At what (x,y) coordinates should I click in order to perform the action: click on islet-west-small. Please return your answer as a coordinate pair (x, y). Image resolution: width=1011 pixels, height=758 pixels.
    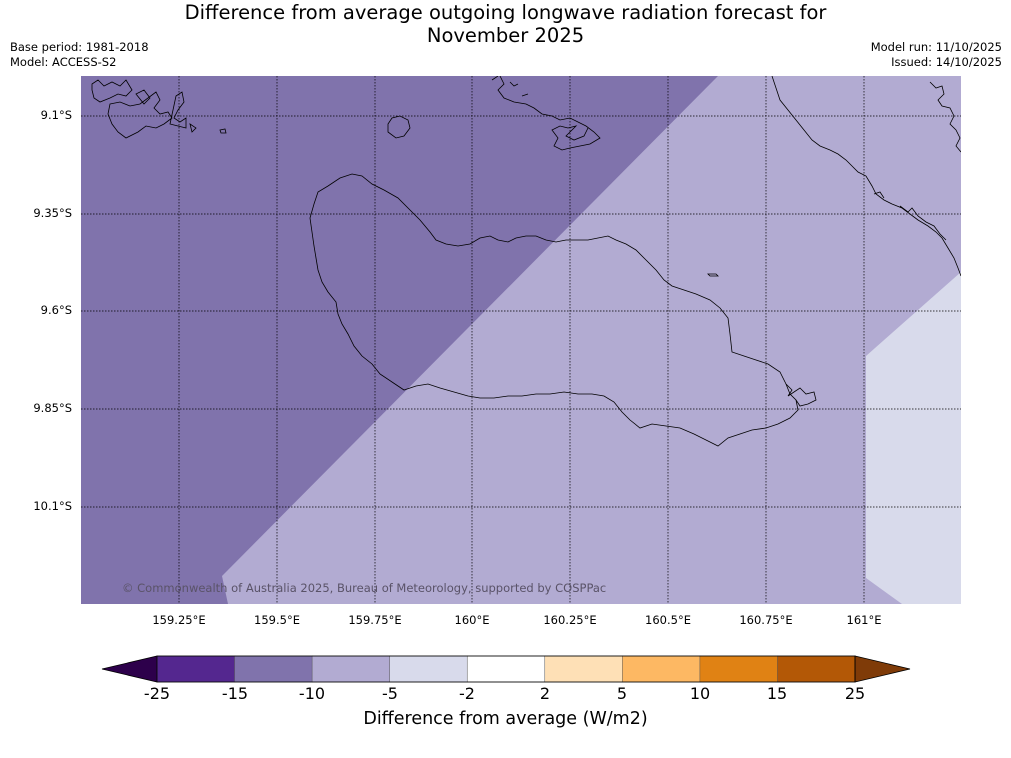
    Looking at the image, I should click on (223, 131).